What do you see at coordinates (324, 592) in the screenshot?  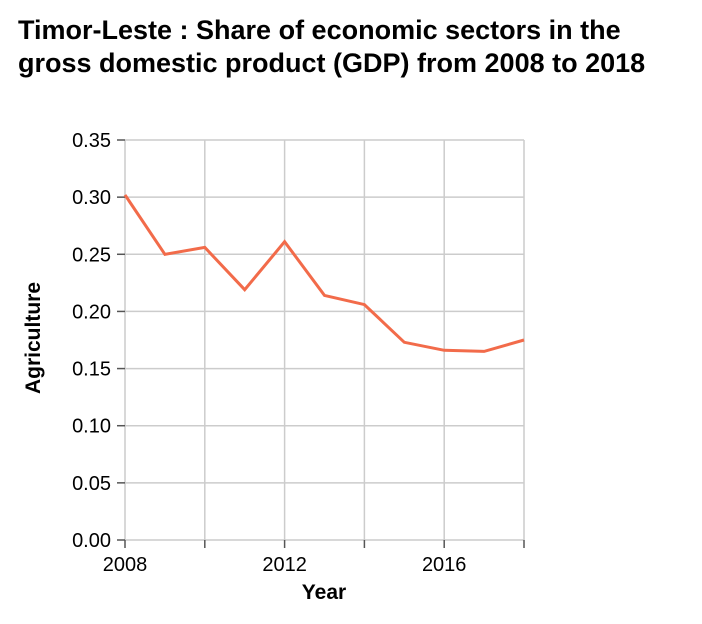 I see `x-axis-title: Year` at bounding box center [324, 592].